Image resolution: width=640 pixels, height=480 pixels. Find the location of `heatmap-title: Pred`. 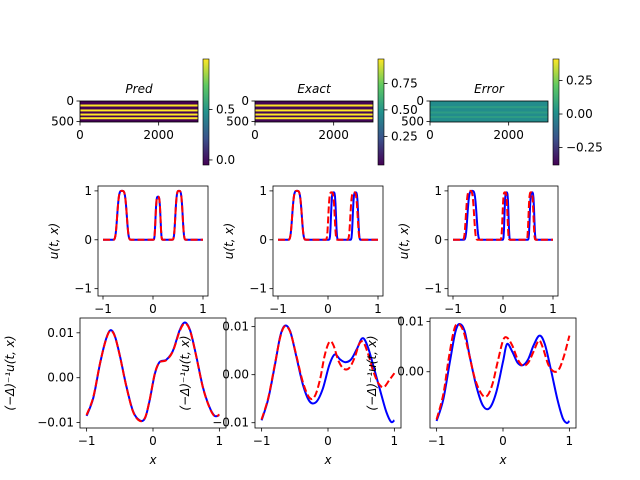

heatmap-title: Pred is located at coordinates (139, 89).